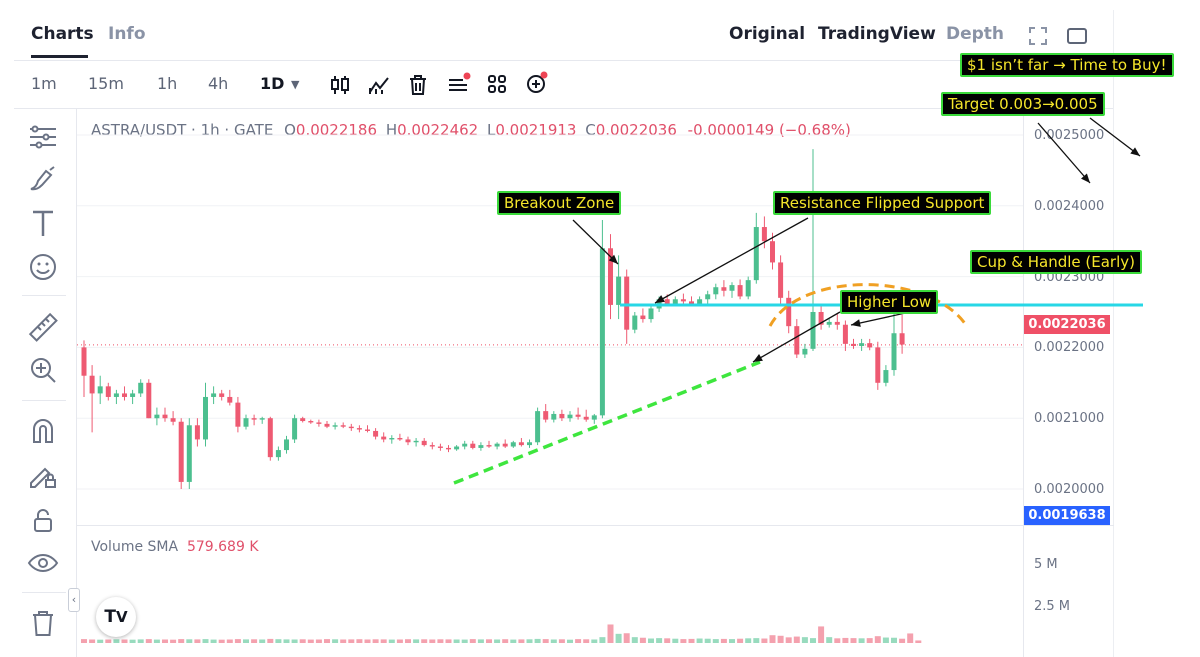 Image resolution: width=1200 pixels, height=657 pixels. I want to click on interval-1h: 1h, so click(167, 83).